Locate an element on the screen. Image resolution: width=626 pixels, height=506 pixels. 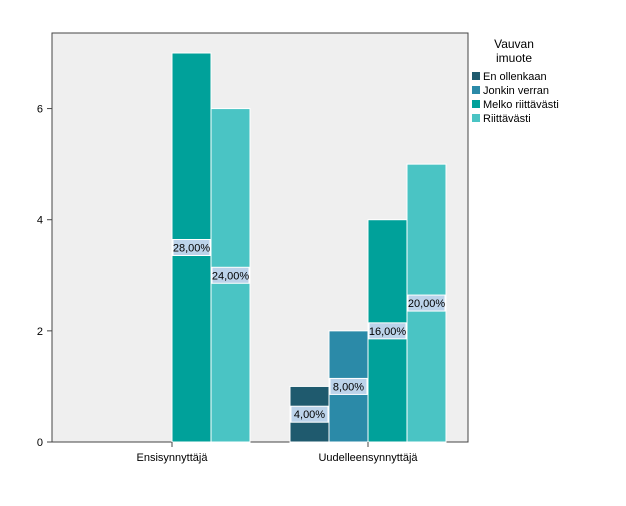
legend-label-en-ollenkaan: En ollenkaan is located at coordinates (515, 77).